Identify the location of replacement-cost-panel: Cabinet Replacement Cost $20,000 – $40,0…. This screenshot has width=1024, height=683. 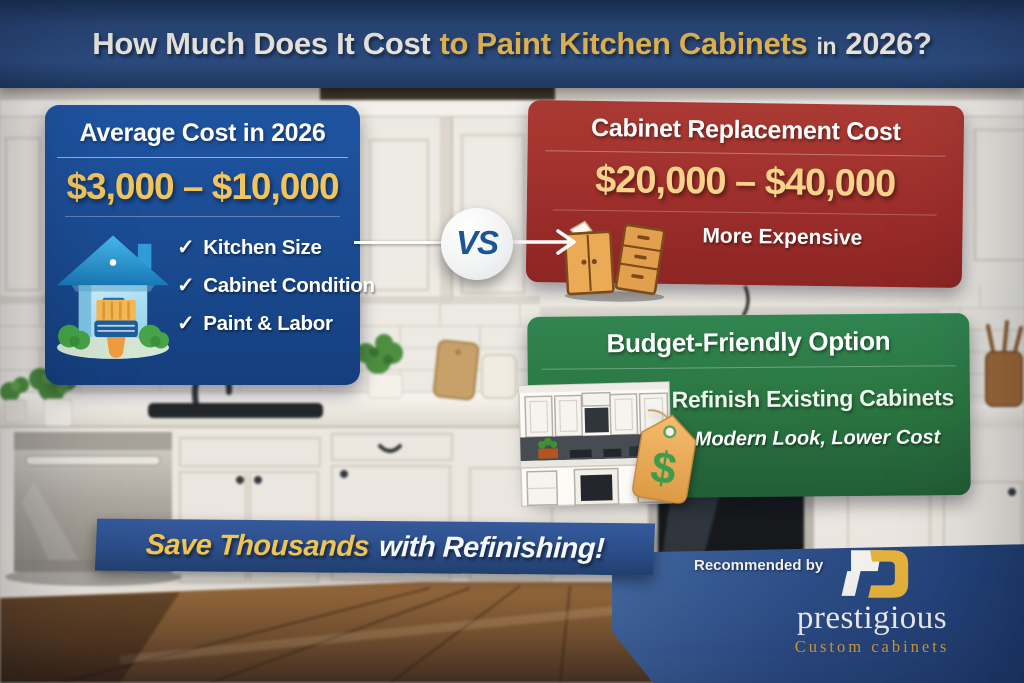
(745, 200).